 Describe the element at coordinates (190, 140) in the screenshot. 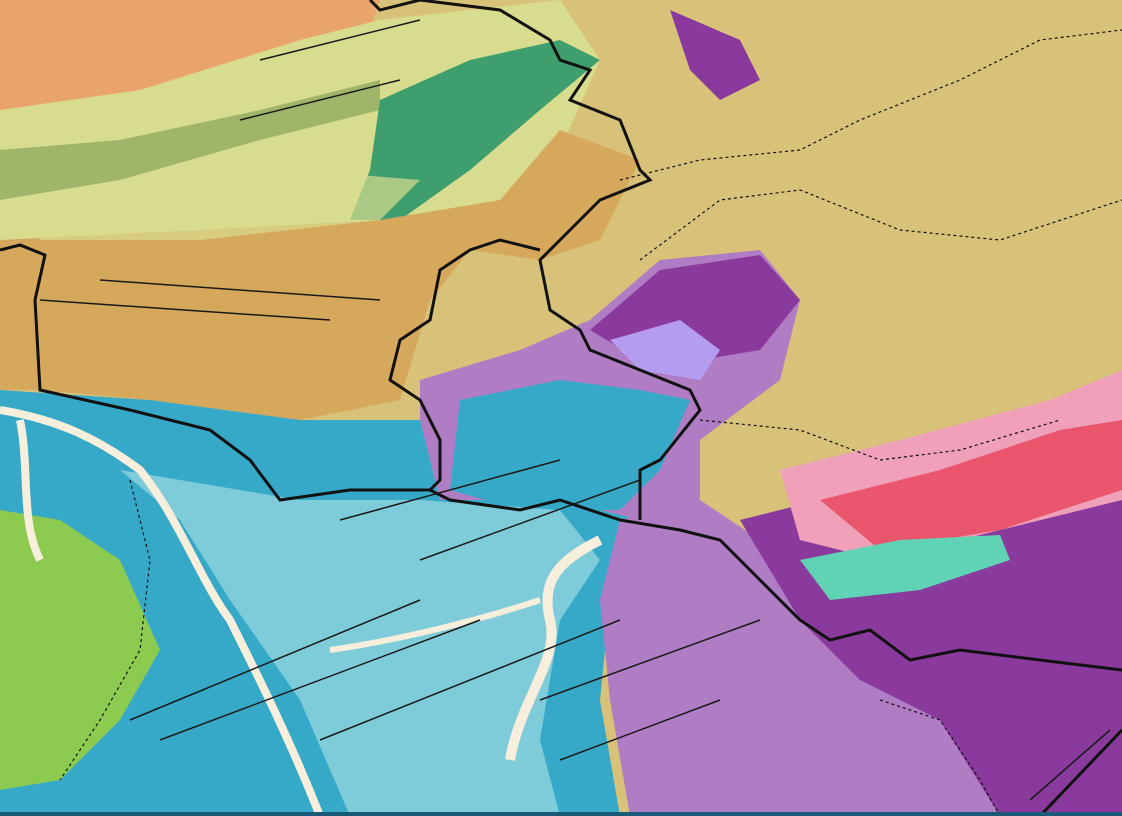

I see `olive-bands` at that location.